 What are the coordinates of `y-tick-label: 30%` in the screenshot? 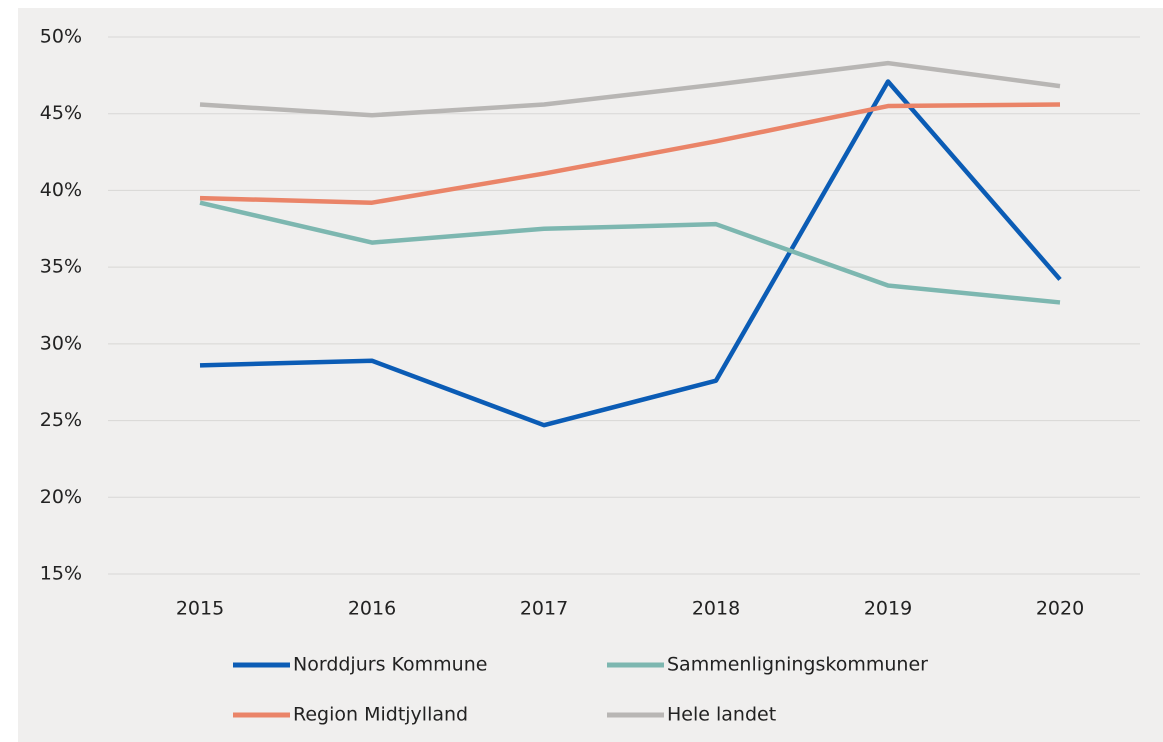 It's located at (61, 343).